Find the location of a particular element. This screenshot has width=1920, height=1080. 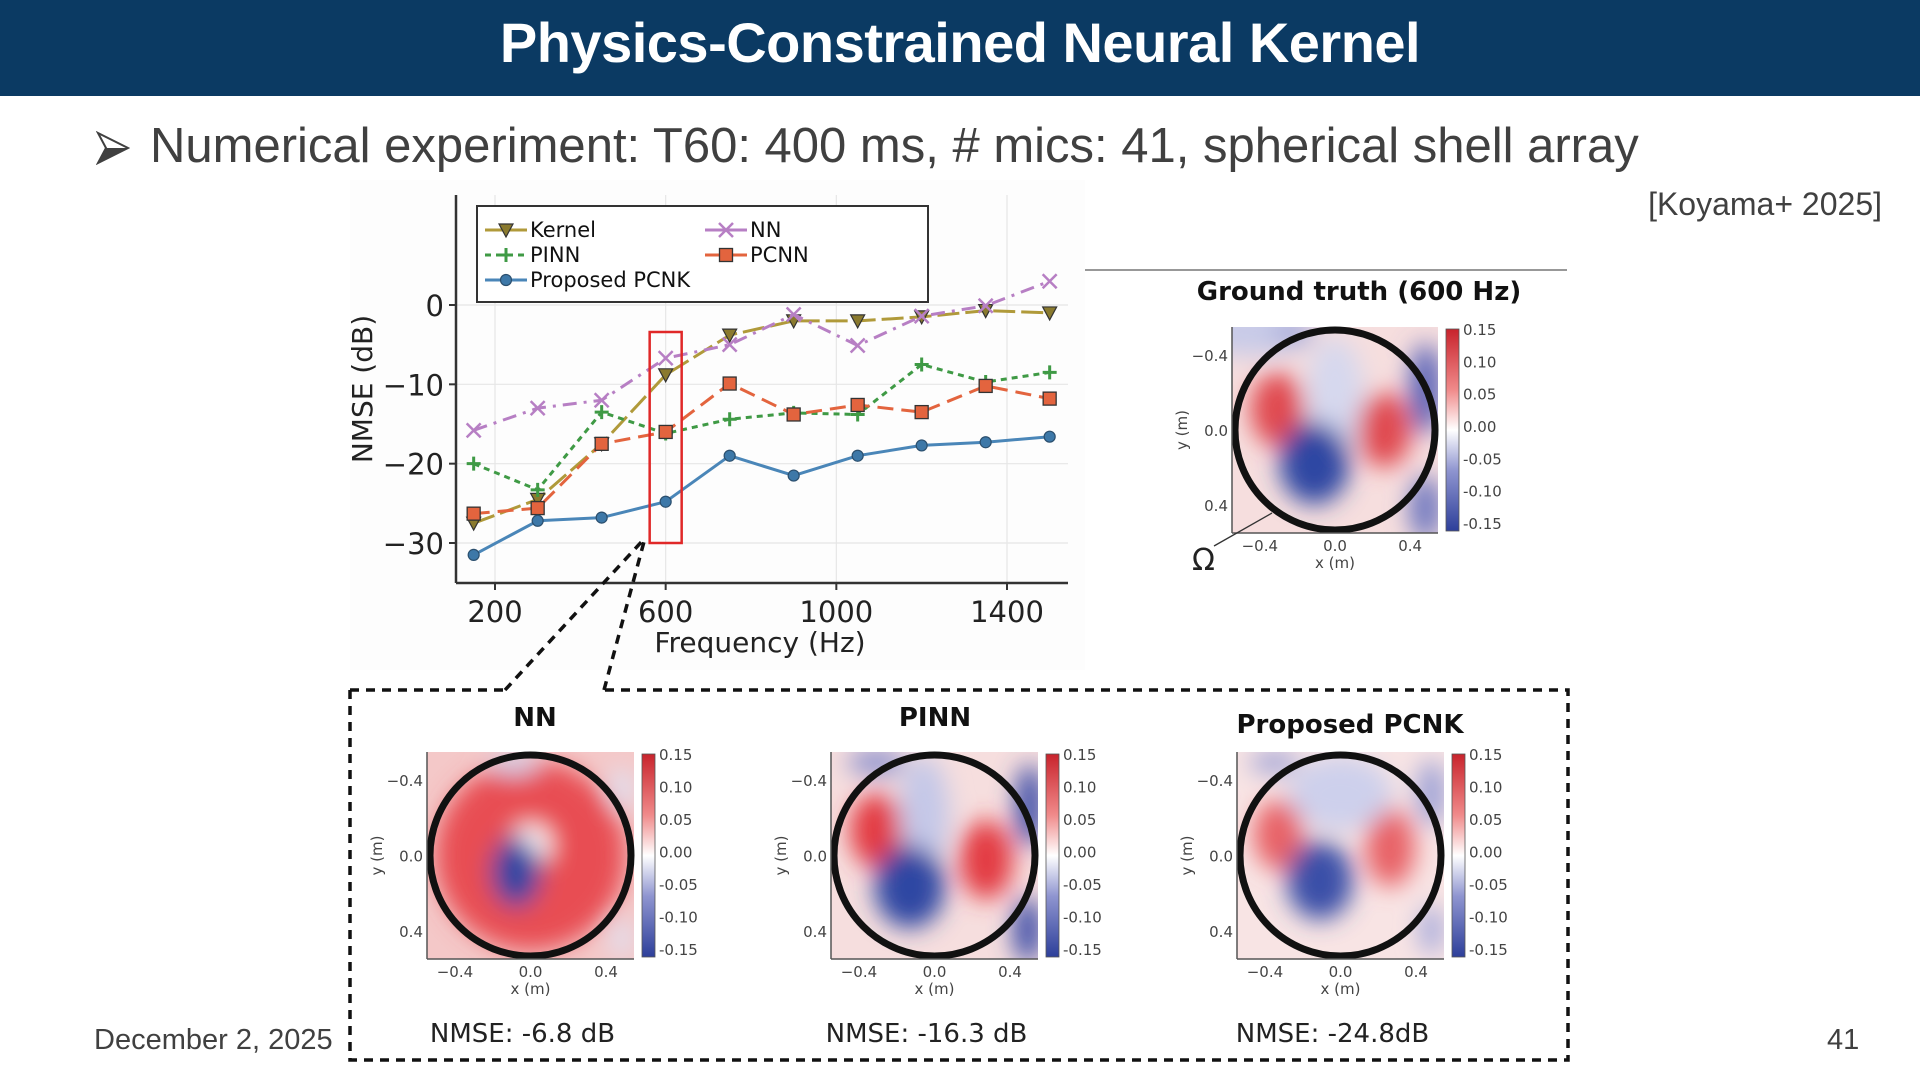

colorbar-tick-label: 0.05 is located at coordinates (1479, 395).